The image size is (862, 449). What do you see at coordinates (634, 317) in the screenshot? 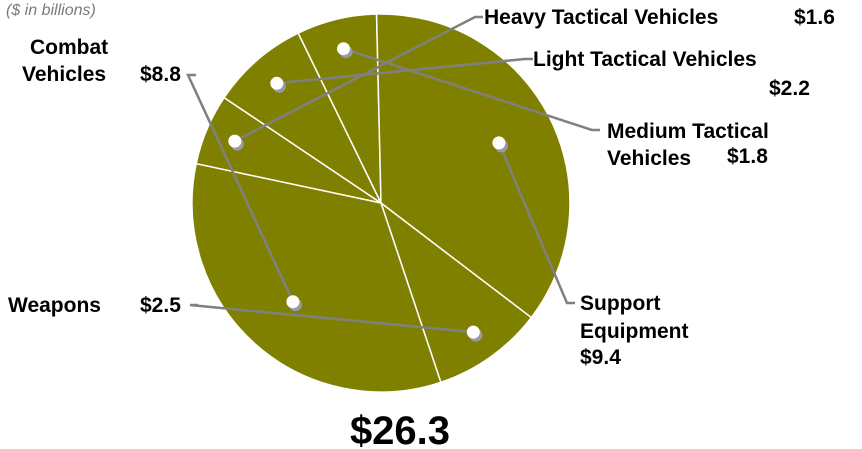
I see `label-support-equipment: Support Equipment` at bounding box center [634, 317].